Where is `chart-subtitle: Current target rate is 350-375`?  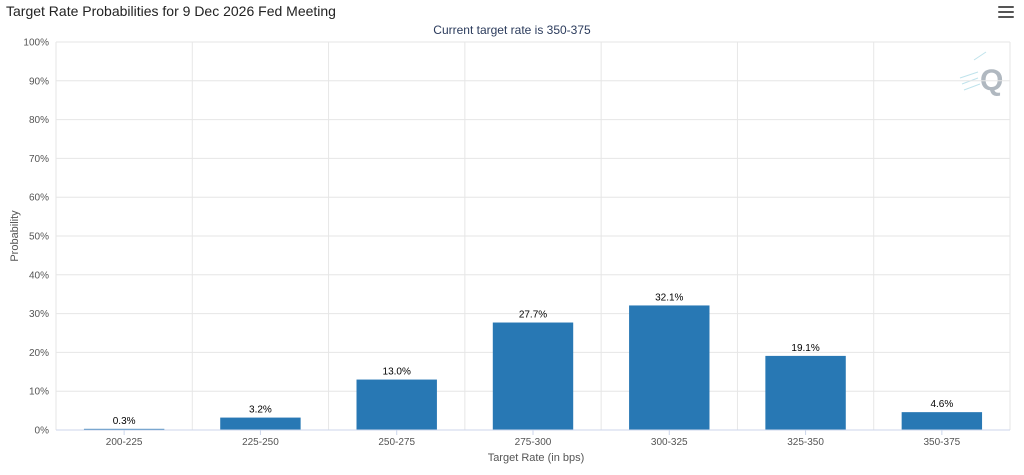 chart-subtitle: Current target rate is 350-375 is located at coordinates (512, 30).